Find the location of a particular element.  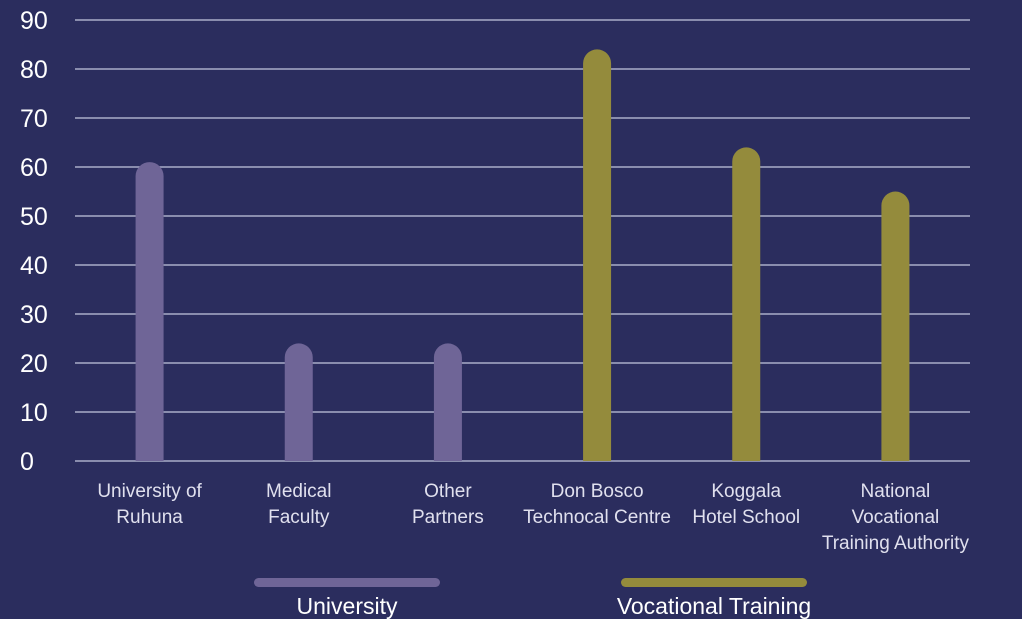

y-tick-label: 80 is located at coordinates (34, 70).